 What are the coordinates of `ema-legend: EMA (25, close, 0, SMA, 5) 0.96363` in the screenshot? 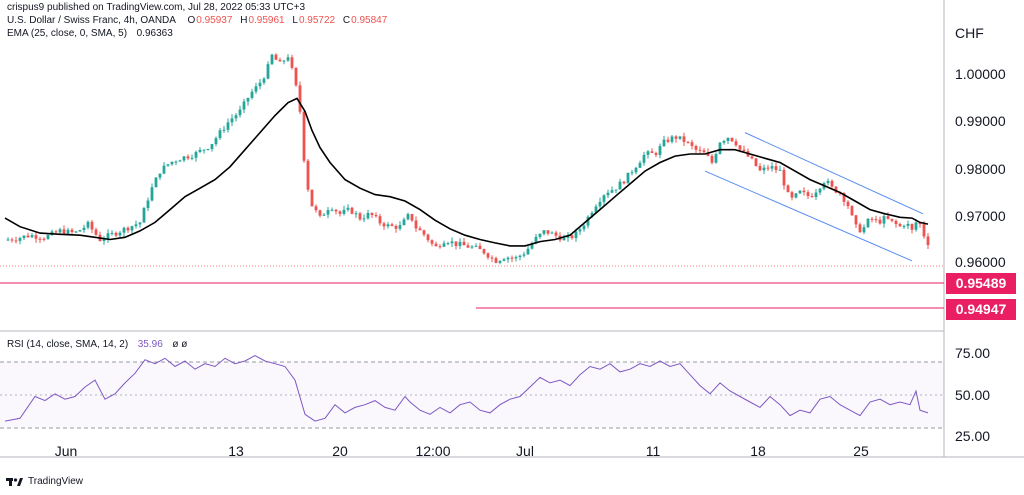 It's located at (90, 33).